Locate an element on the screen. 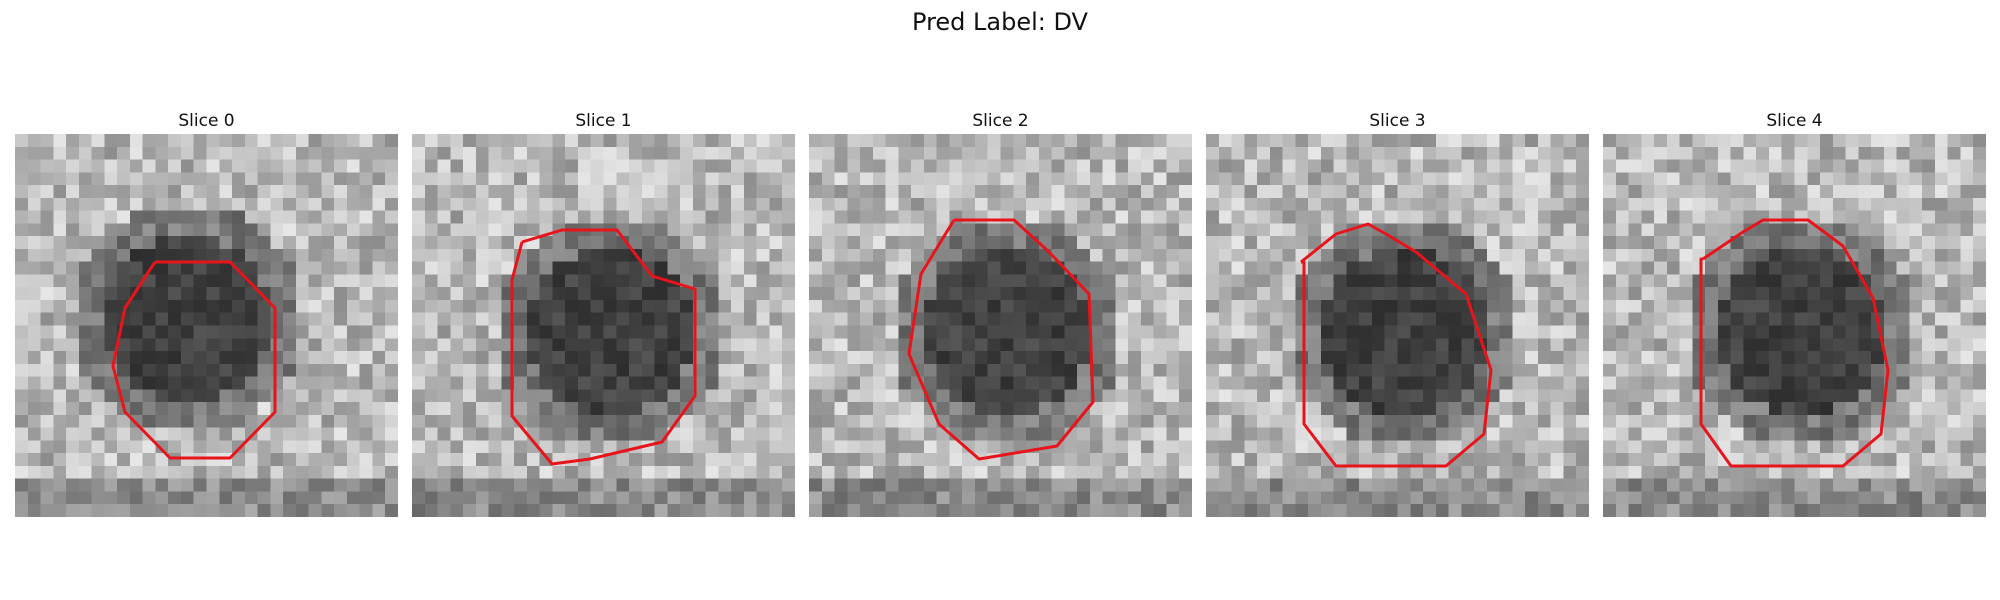  slice-panel-4: Slice 4 is located at coordinates (1794, 312).